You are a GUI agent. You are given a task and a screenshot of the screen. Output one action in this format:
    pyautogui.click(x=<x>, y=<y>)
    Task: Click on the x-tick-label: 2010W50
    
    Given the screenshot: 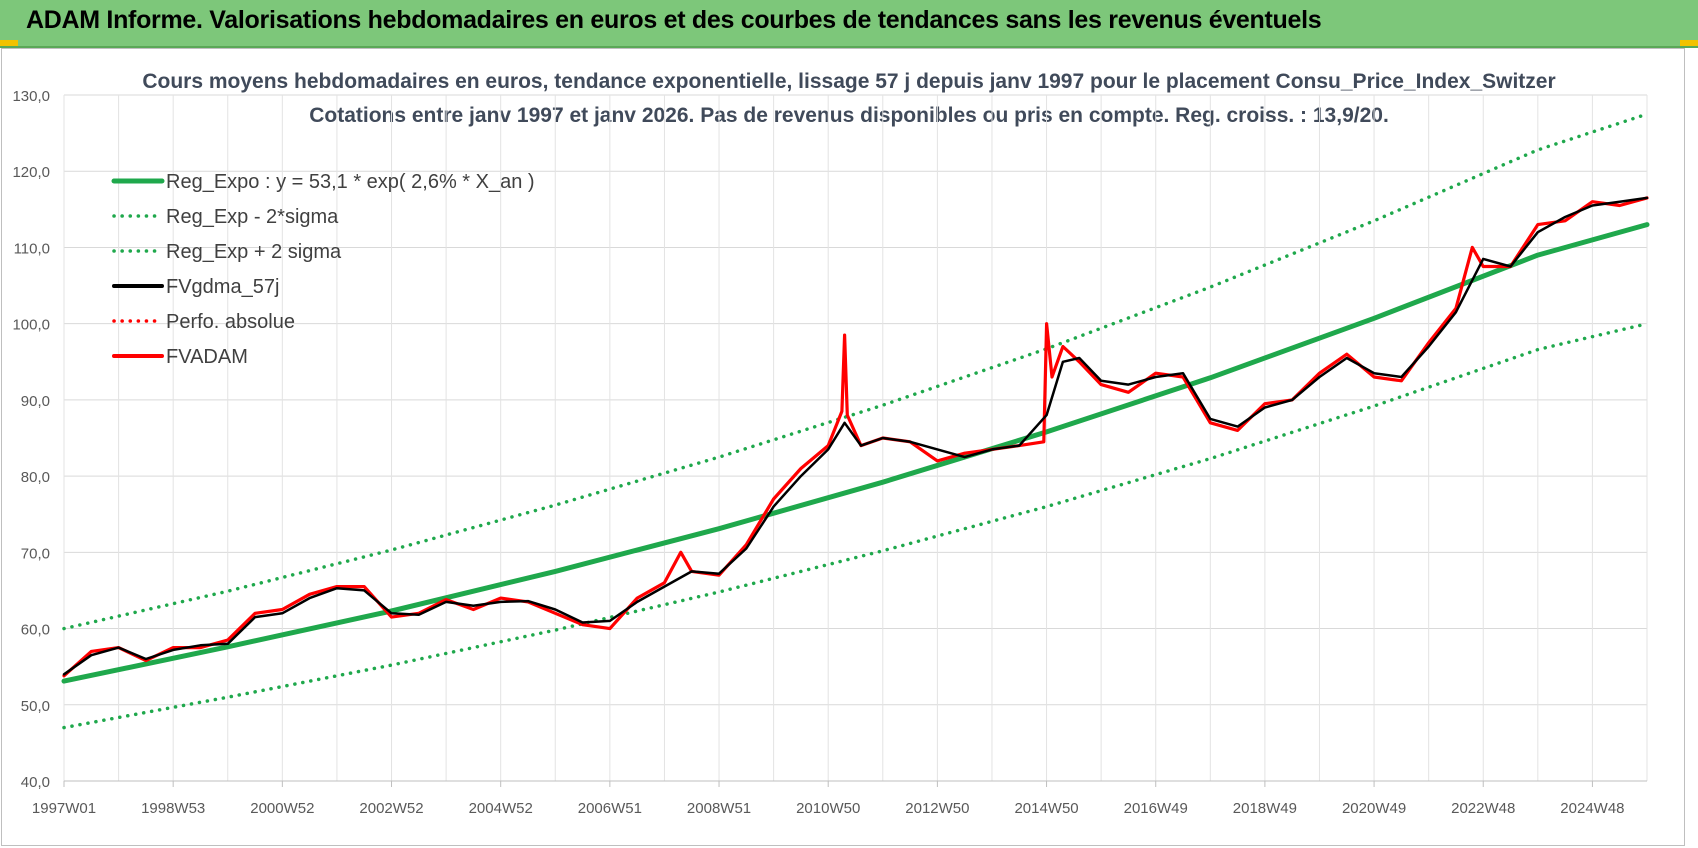 What is the action you would take?
    pyautogui.click(x=828, y=808)
    